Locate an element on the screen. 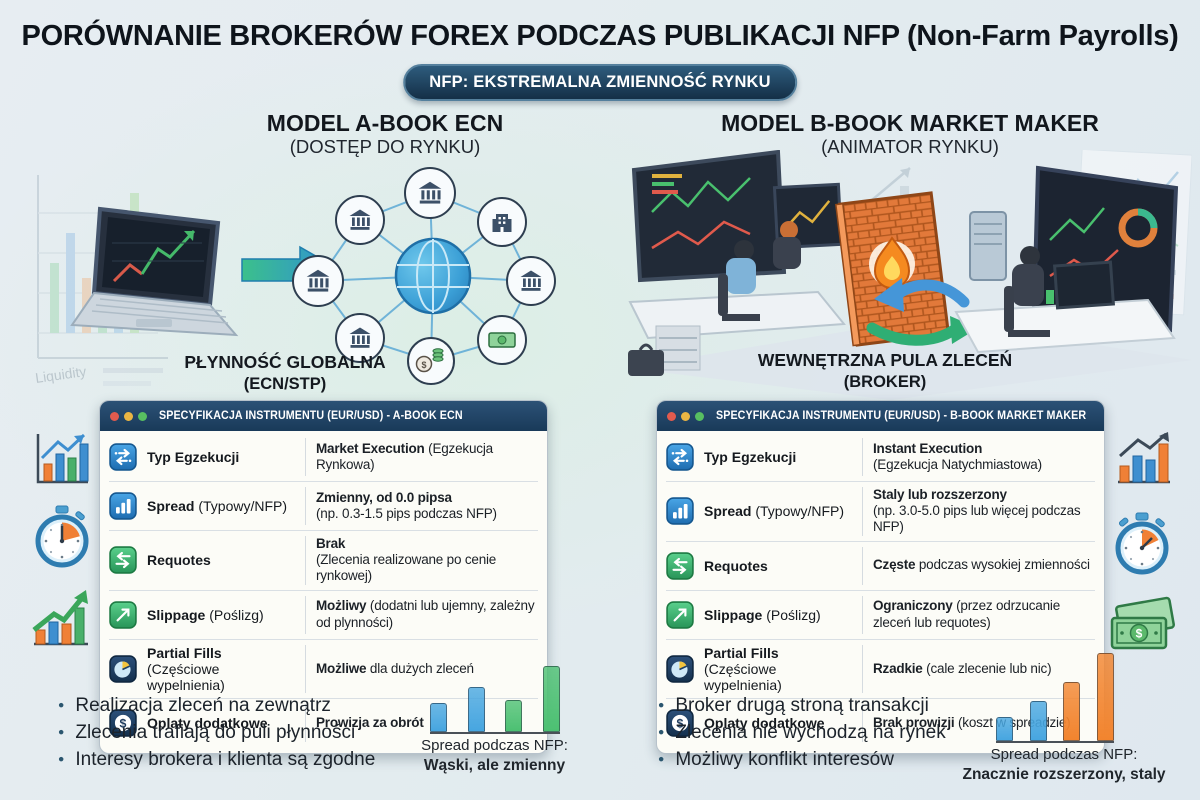 This screenshot has height=800, width=1200. bar-chart-trend-icon is located at coordinates (62, 458).